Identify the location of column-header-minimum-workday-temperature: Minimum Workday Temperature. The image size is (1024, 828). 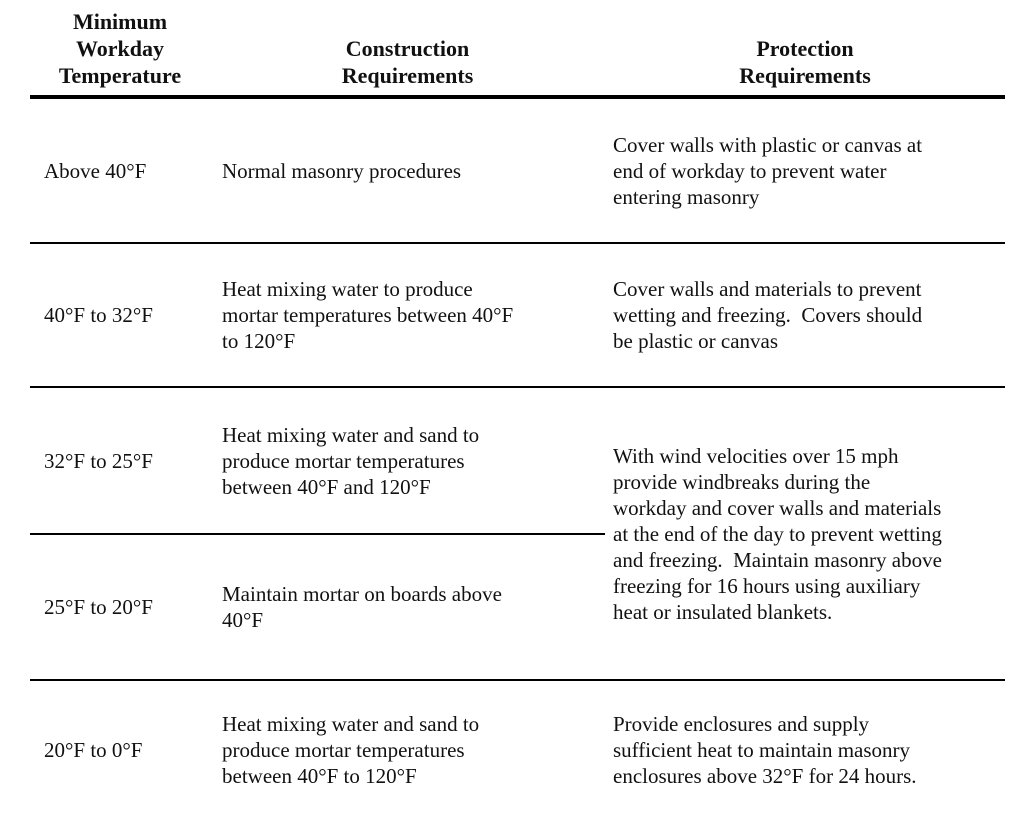
(120, 52).